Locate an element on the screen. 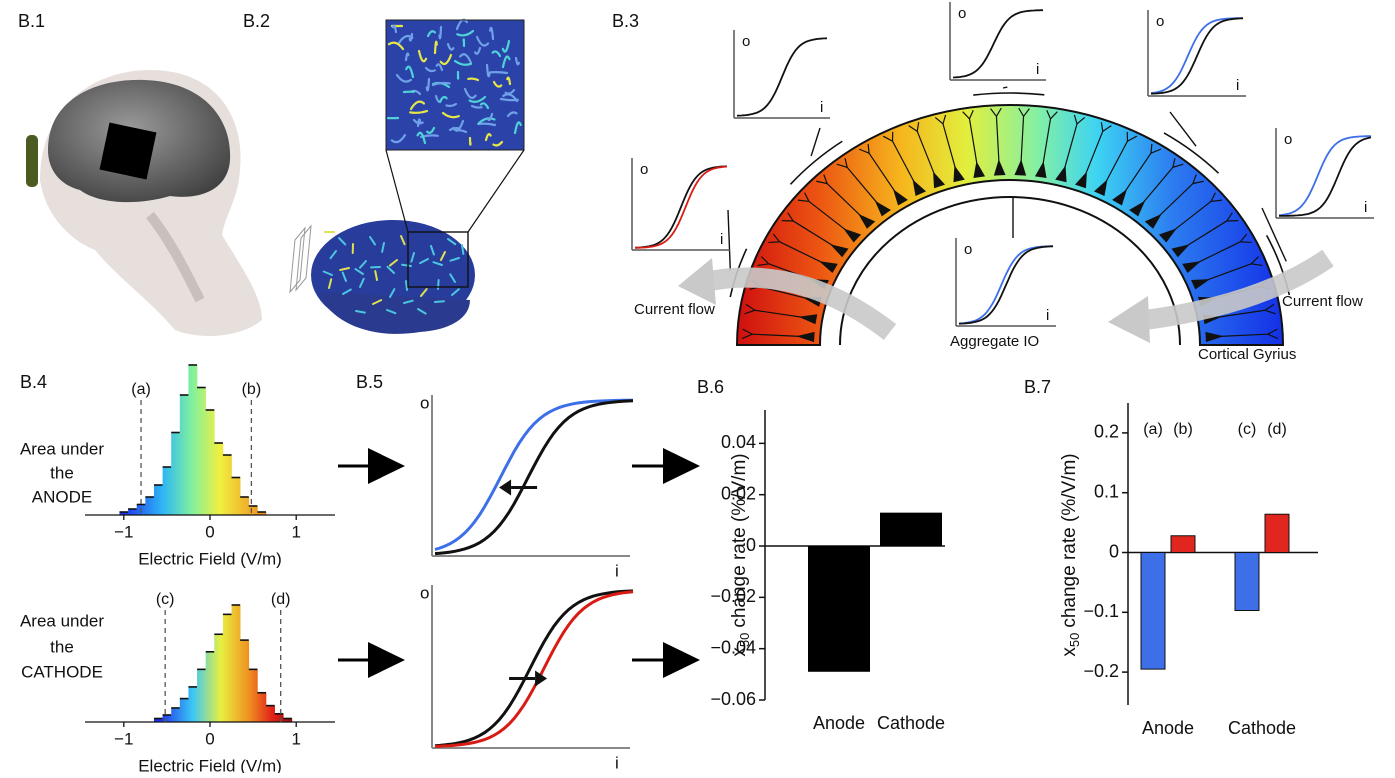  electrode-patch is located at coordinates (128, 151).